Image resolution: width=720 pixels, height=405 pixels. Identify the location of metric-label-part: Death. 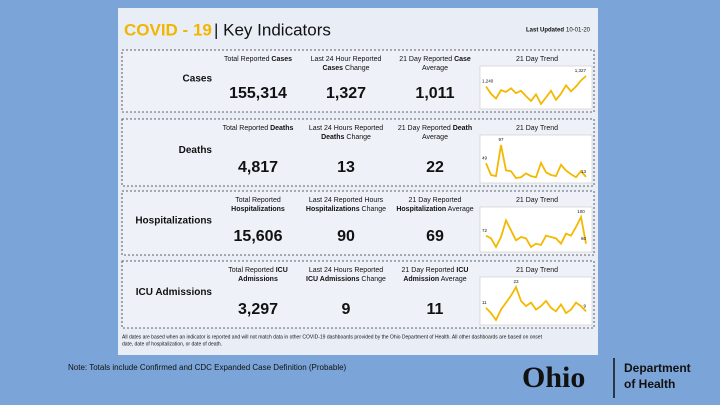
(462, 128).